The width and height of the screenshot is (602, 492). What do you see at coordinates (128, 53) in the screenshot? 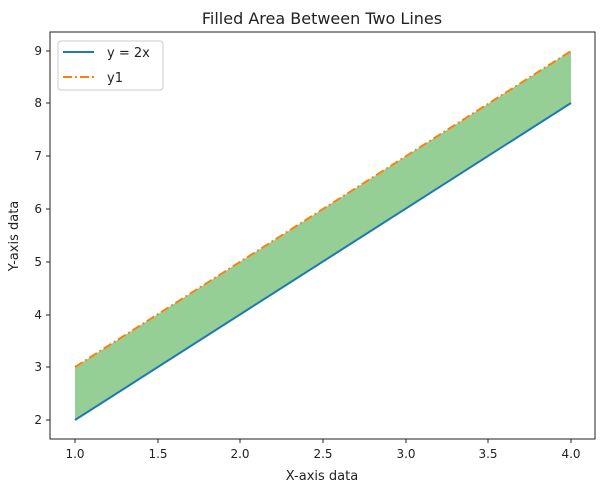
I see `legend-label: y = 2x` at bounding box center [128, 53].